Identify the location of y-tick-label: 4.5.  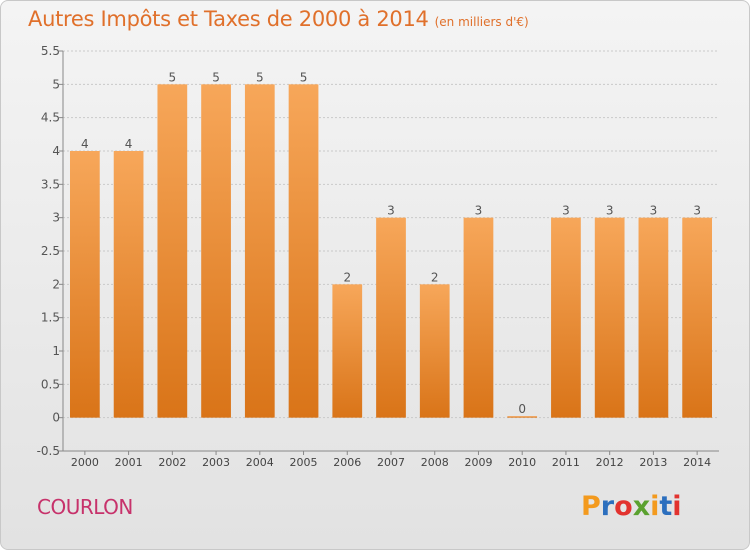
(50, 118).